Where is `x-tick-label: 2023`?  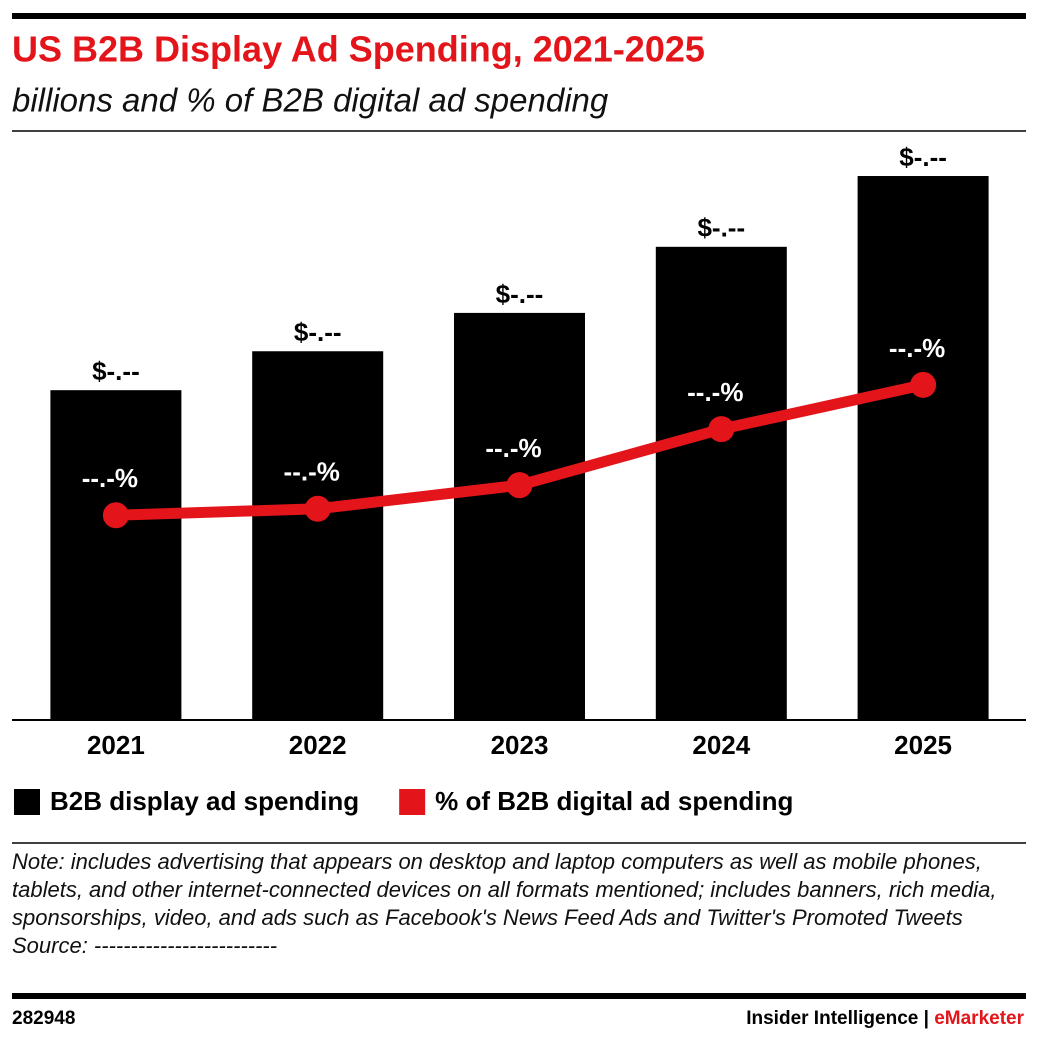 x-tick-label: 2023 is located at coordinates (520, 745).